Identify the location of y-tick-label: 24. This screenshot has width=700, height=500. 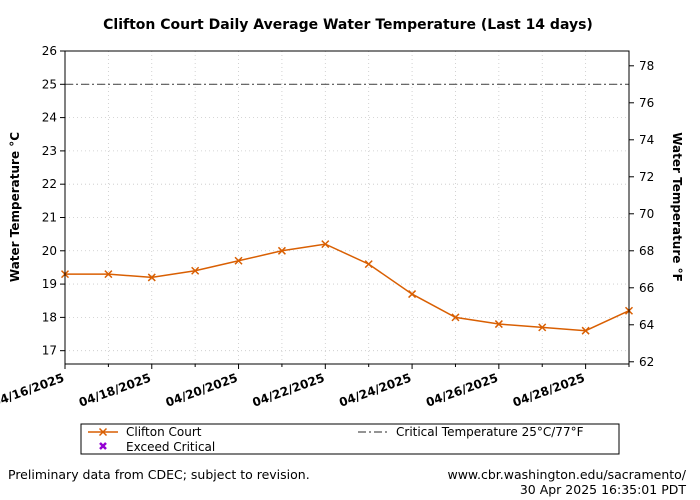
(49, 118).